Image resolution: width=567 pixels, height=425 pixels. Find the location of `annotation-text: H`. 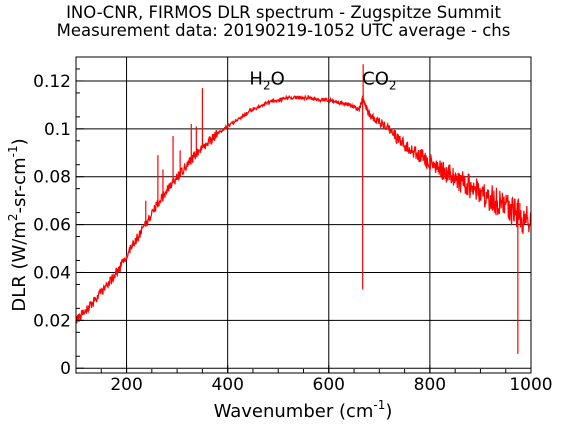

annotation-text: H is located at coordinates (256, 79).